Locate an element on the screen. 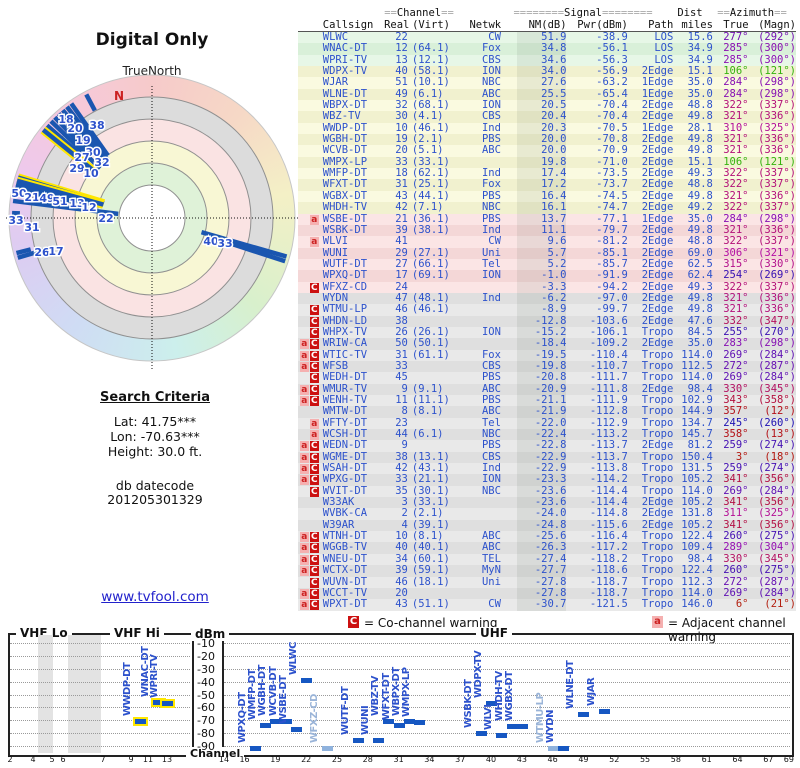 The image size is (800, 768). cell-pwr: -38.9 is located at coordinates (612, 37).